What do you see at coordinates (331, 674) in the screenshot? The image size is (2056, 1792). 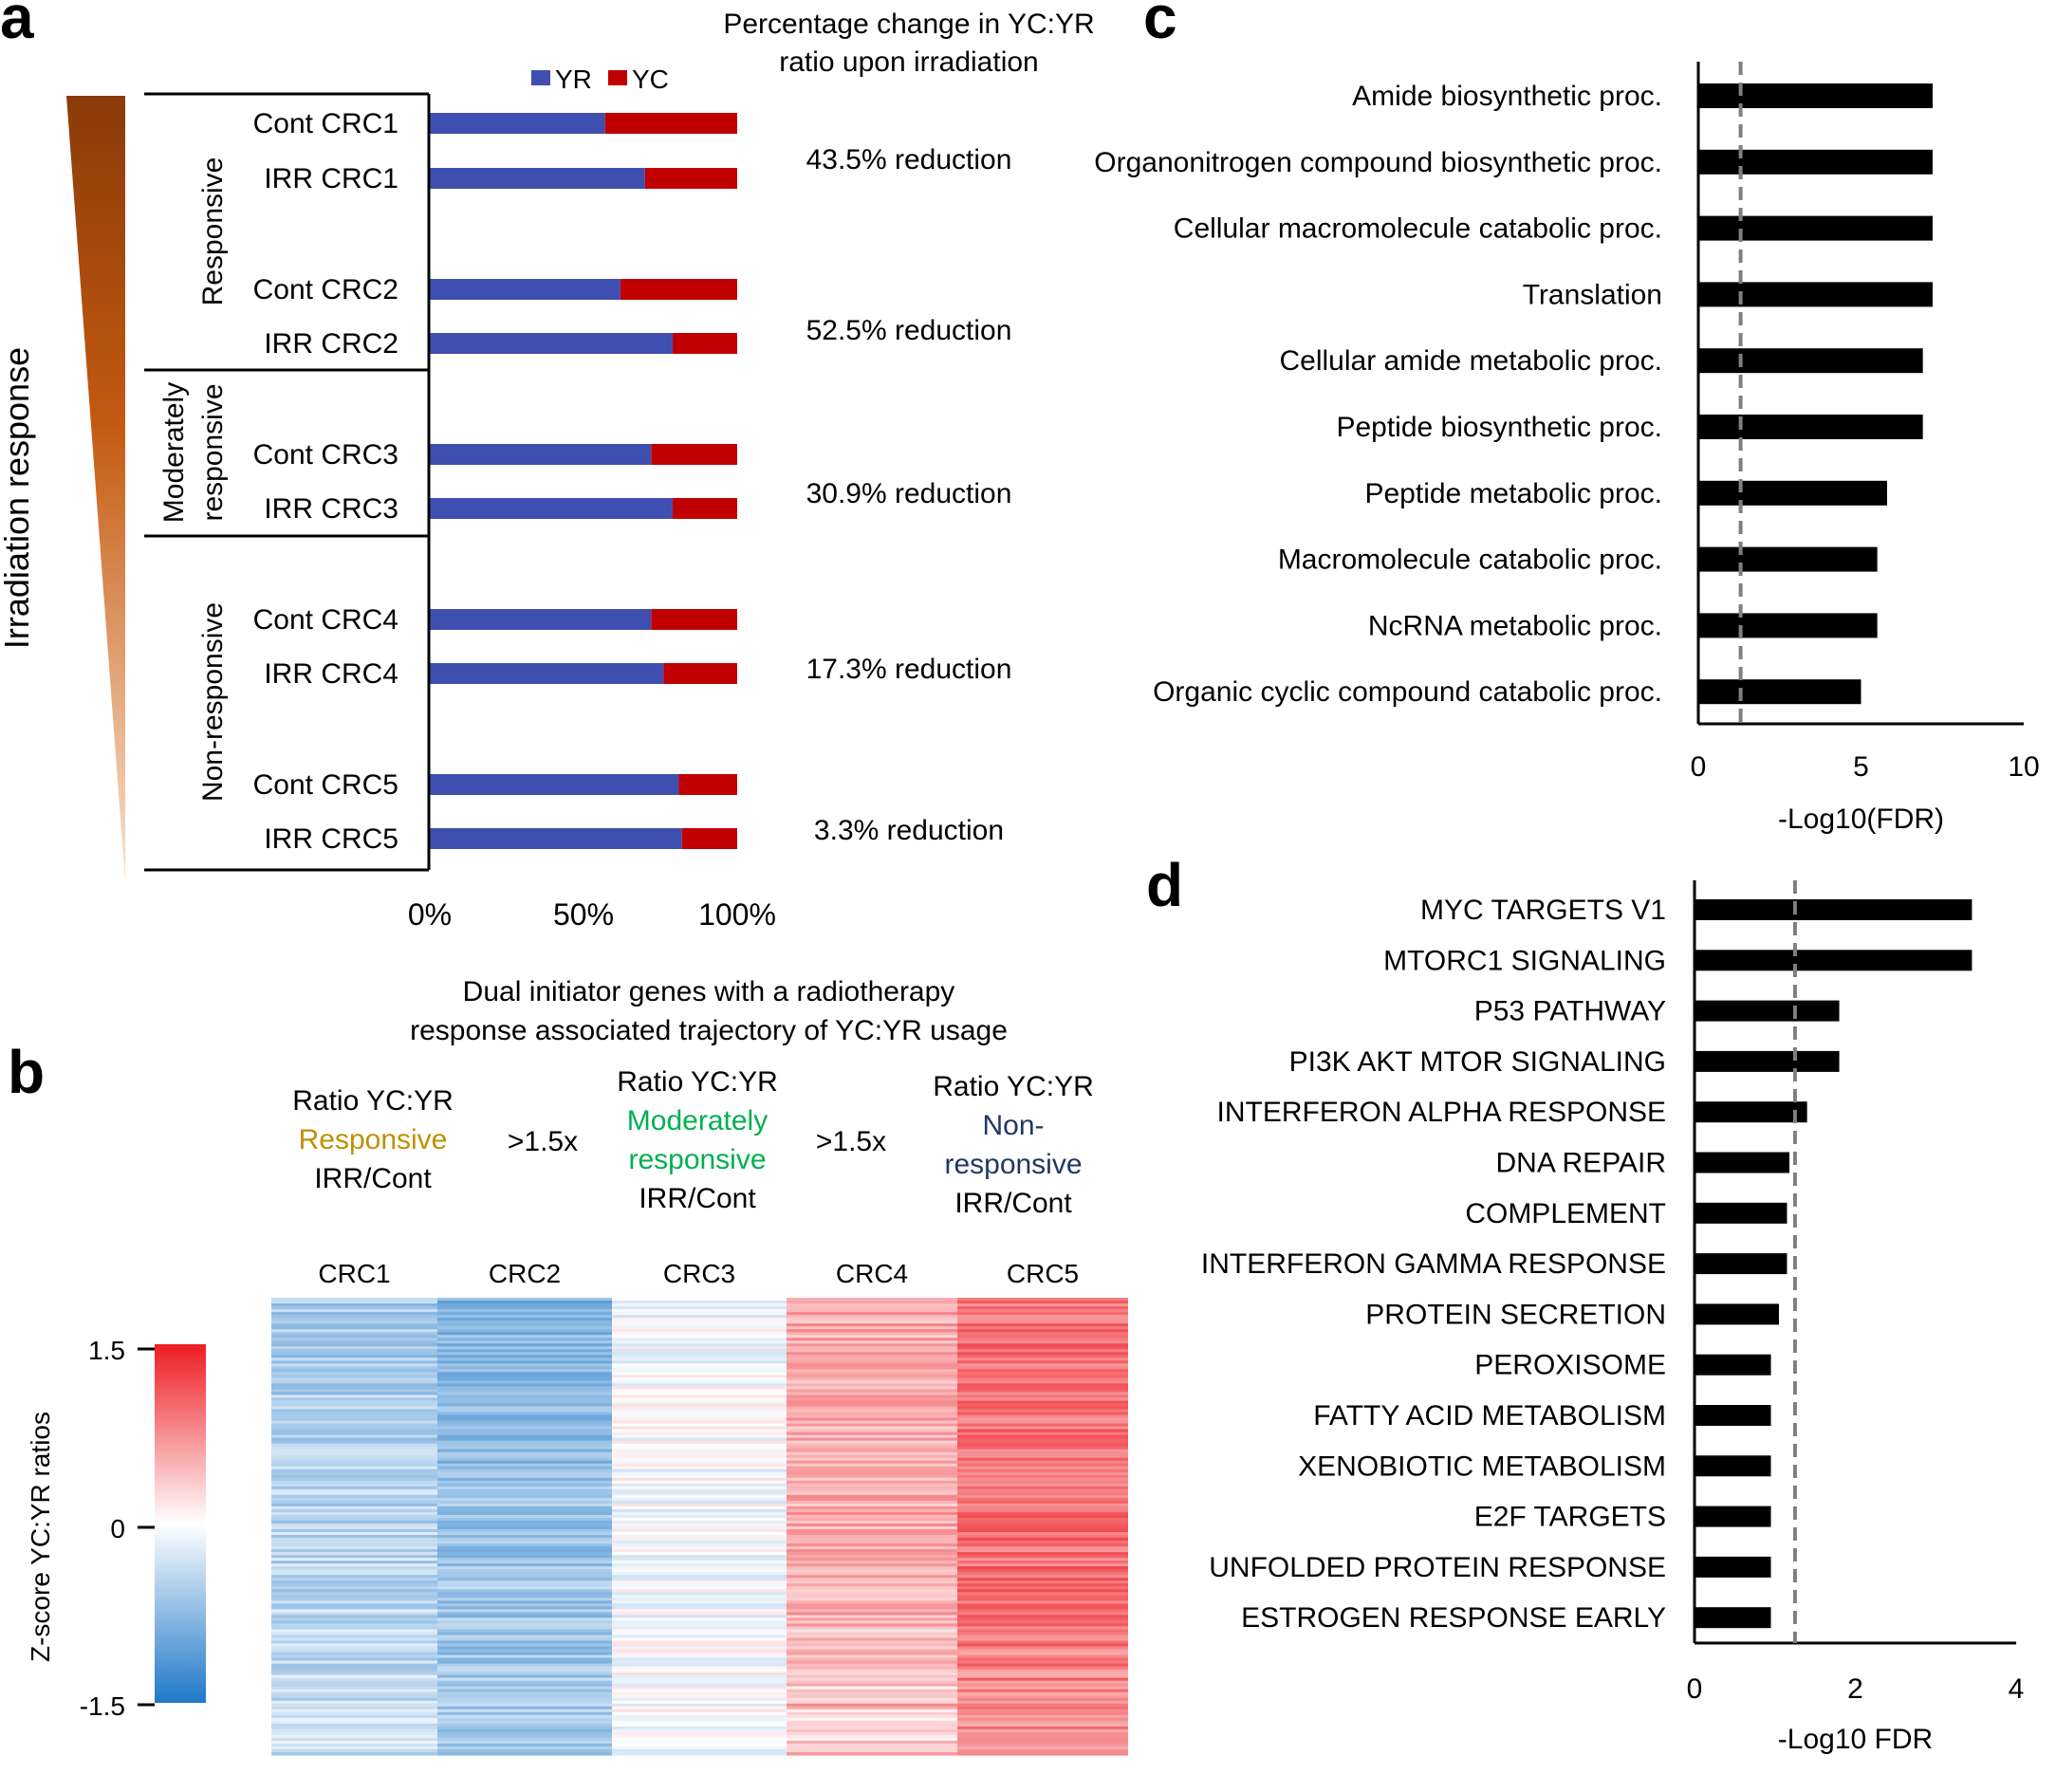 I see `category-label: IRR CRC4` at bounding box center [331, 674].